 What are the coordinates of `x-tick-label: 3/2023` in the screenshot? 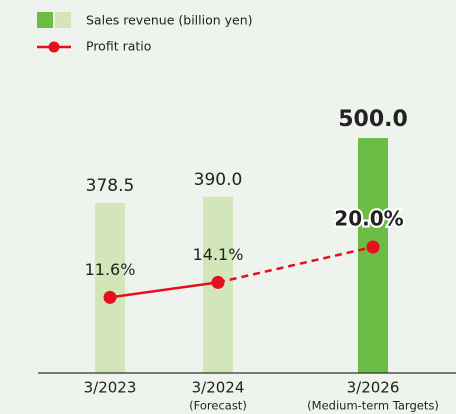 It's located at (110, 388).